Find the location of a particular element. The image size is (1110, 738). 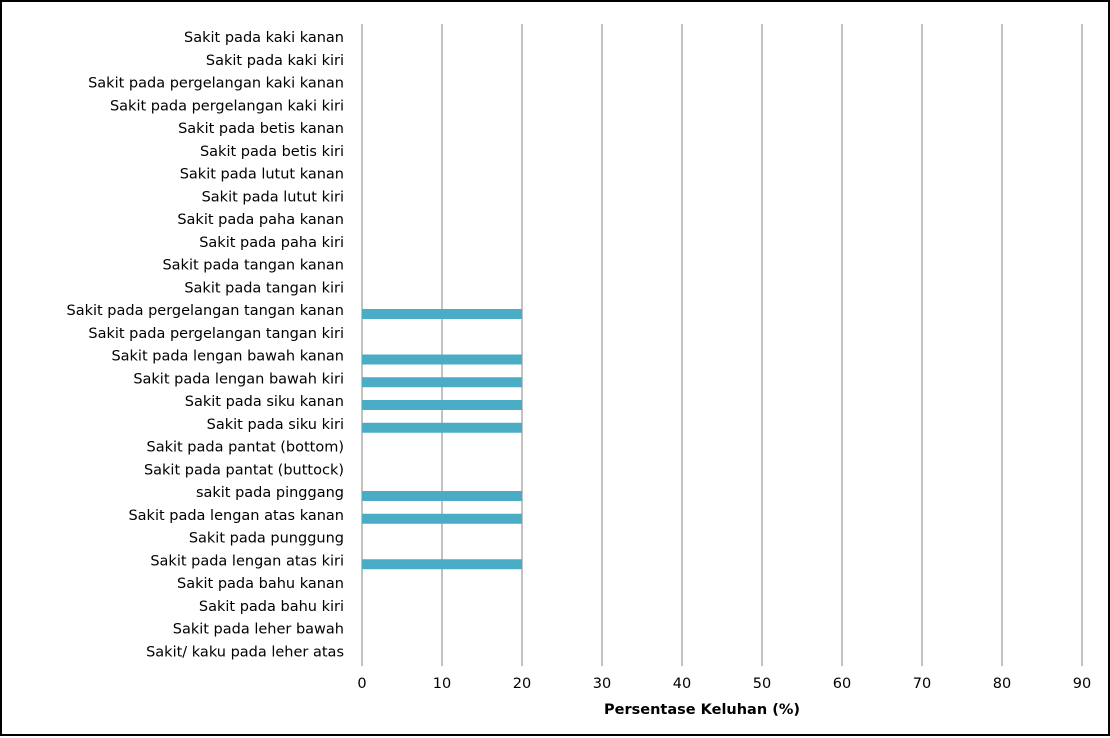

x-tick-label: 20 is located at coordinates (522, 684).